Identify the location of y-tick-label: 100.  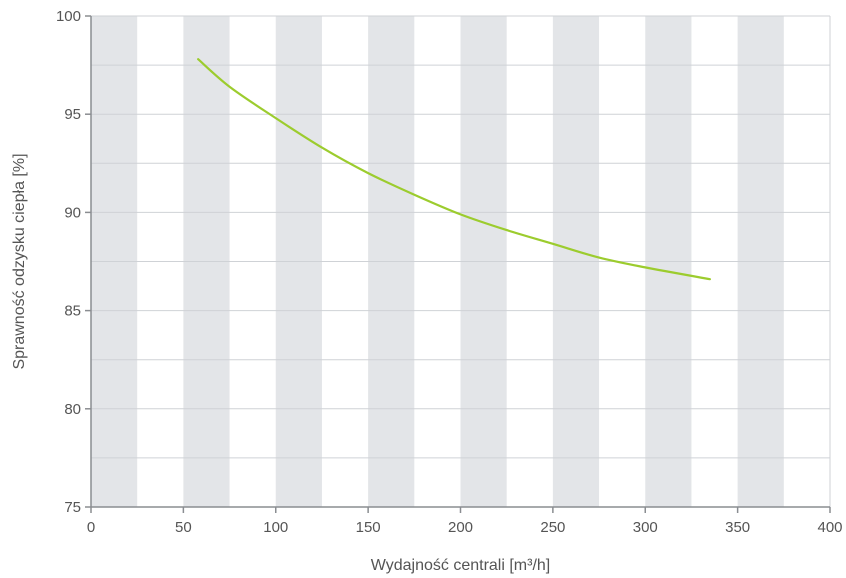
(68, 16).